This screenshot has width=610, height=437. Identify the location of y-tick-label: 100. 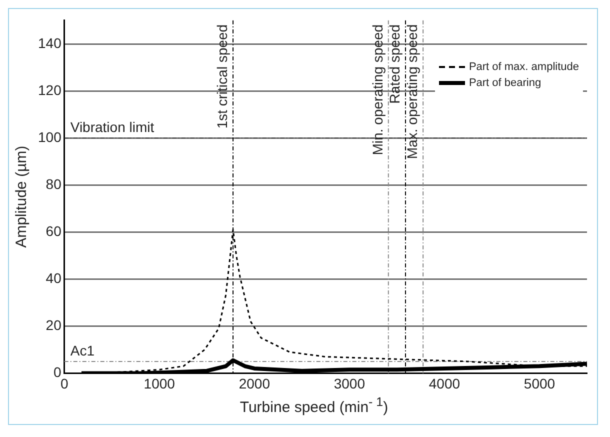
(50, 136).